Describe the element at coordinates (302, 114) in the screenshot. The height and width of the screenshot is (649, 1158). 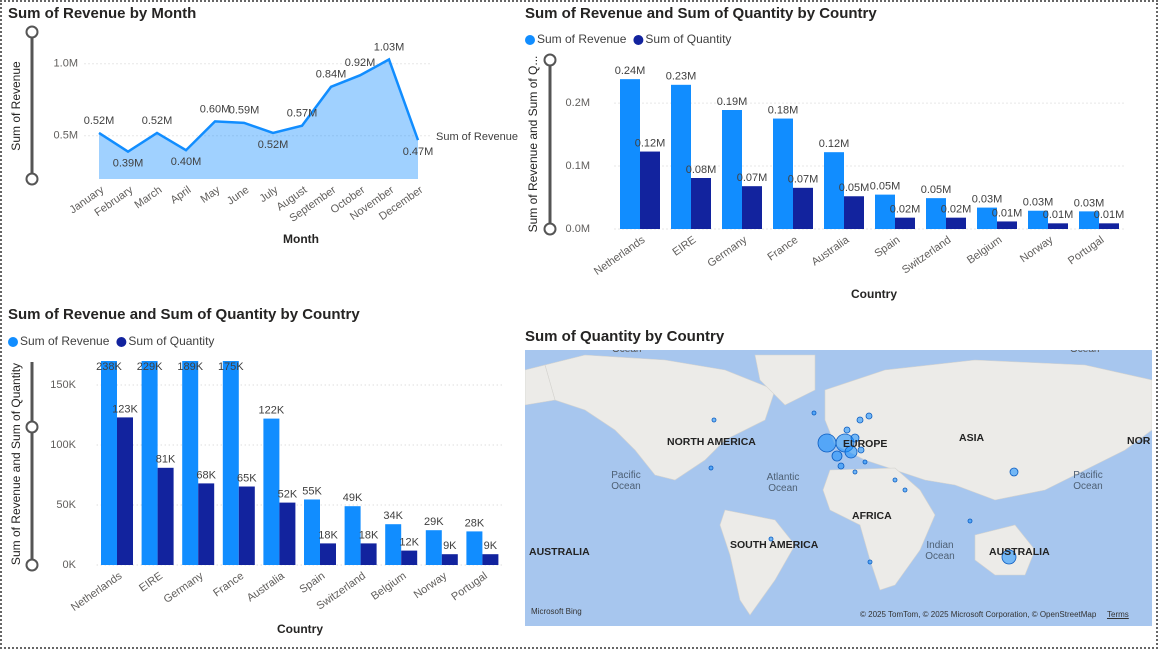
I see `data-label: 0.57M` at that location.